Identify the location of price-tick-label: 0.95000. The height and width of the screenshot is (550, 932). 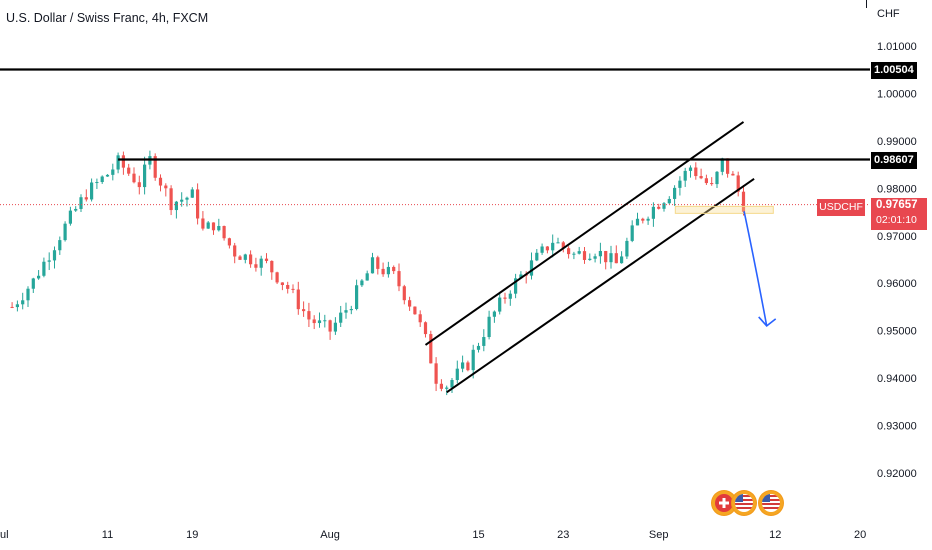
(897, 332).